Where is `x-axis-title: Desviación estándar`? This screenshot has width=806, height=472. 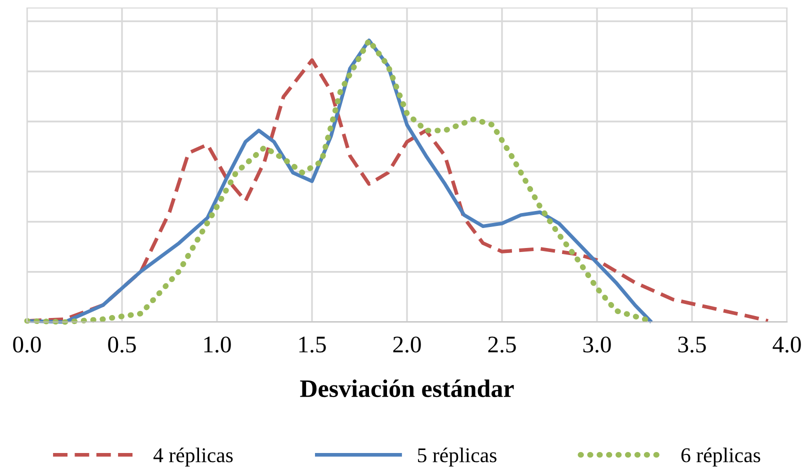 x-axis-title: Desviación estándar is located at coordinates (407, 389).